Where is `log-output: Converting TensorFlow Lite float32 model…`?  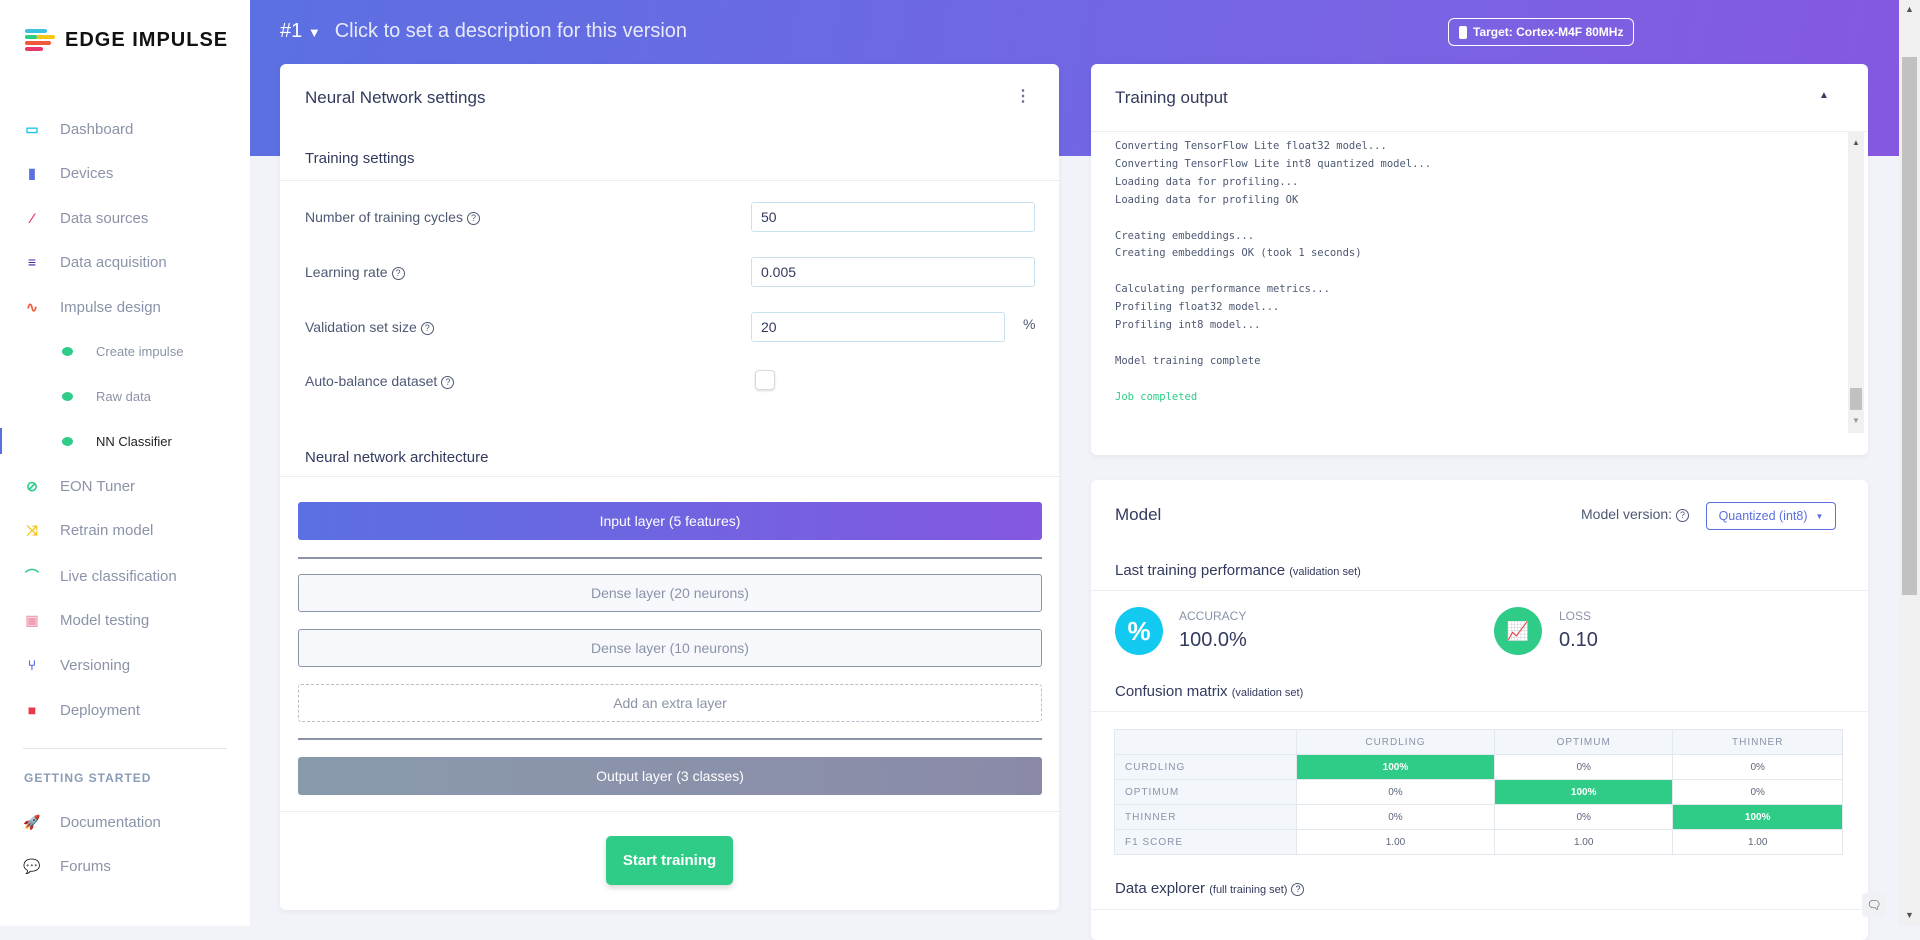 log-output: Converting TensorFlow Lite float32 model… is located at coordinates (1480, 288).